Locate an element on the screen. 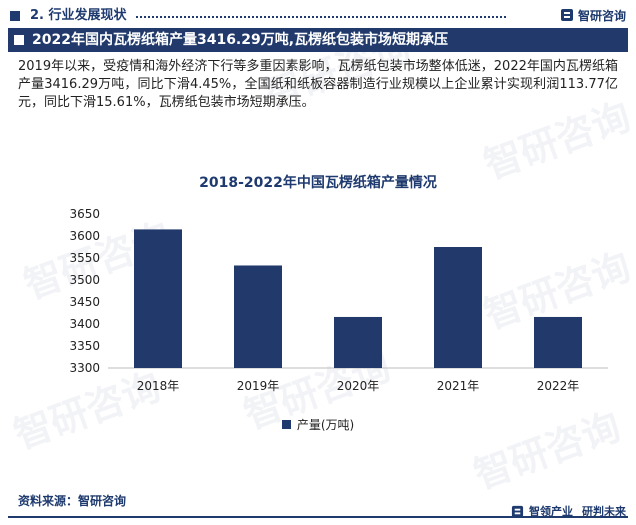 Image resolution: width=636 pixels, height=525 pixels. y-tick-label: 3500 is located at coordinates (84, 280).